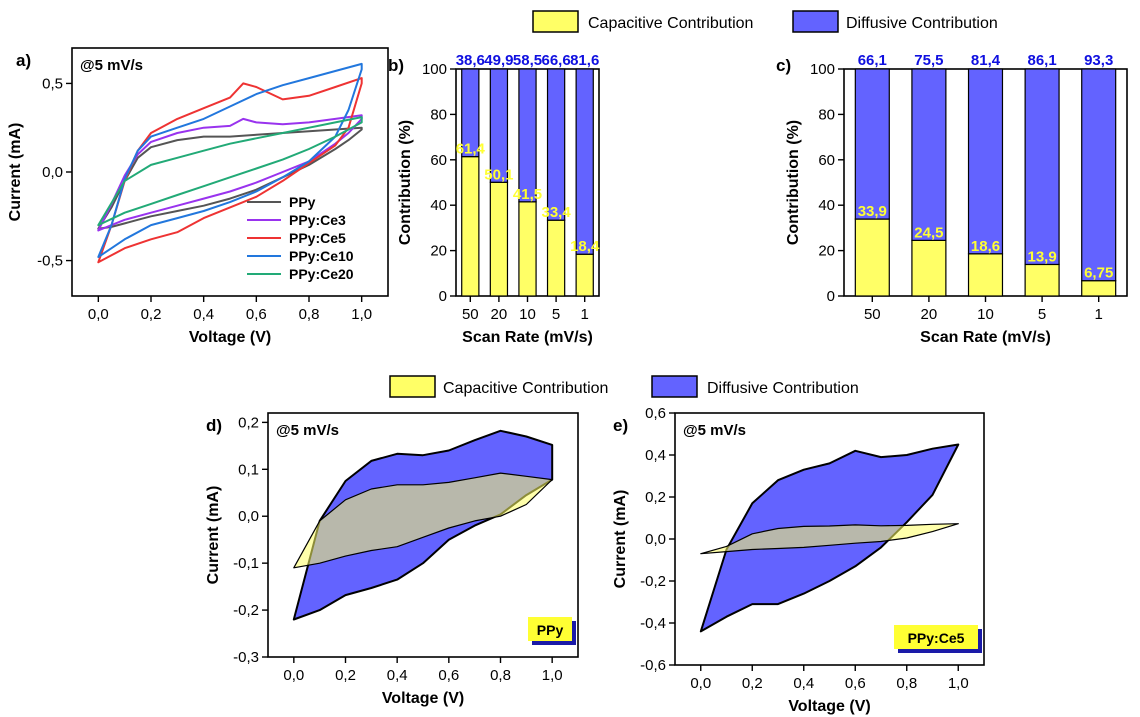  Describe the element at coordinates (248, 469) in the screenshot. I see `y-tick-label: 0,1` at that location.